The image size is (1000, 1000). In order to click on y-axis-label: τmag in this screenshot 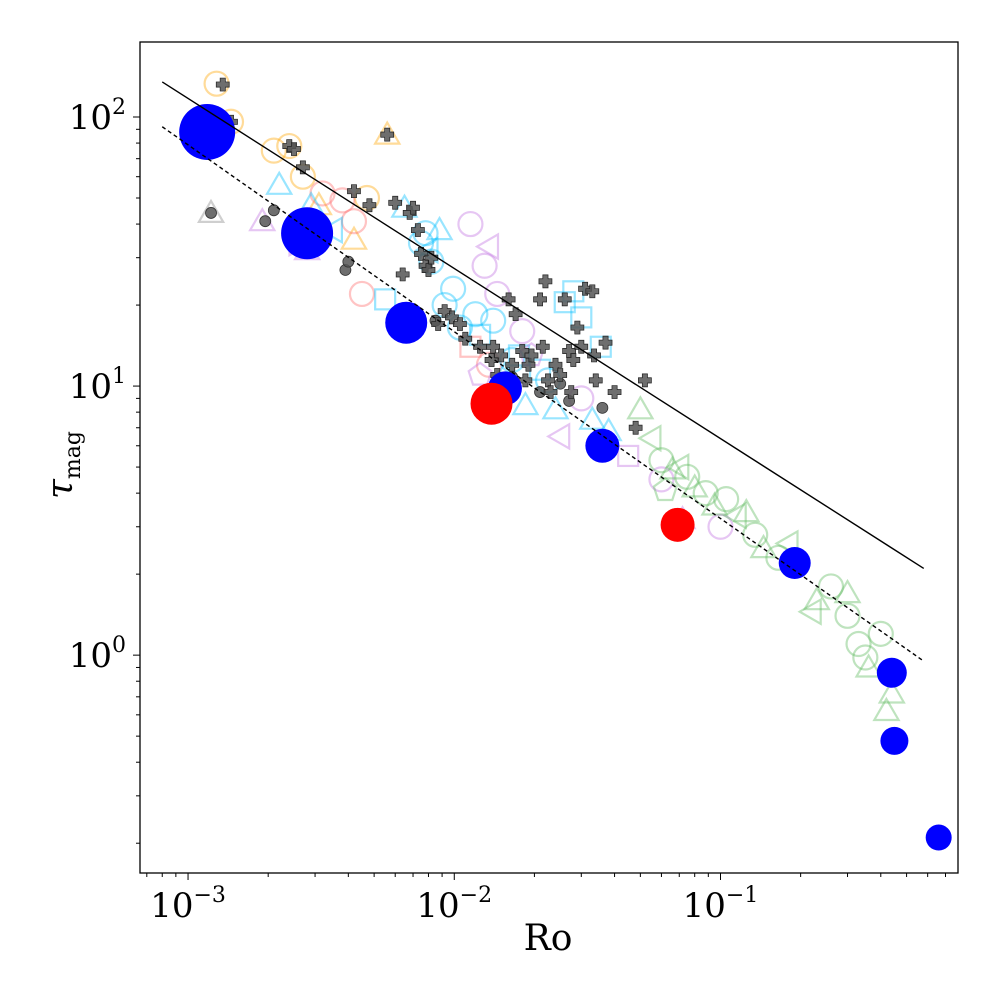, I will do `click(63, 465)`.